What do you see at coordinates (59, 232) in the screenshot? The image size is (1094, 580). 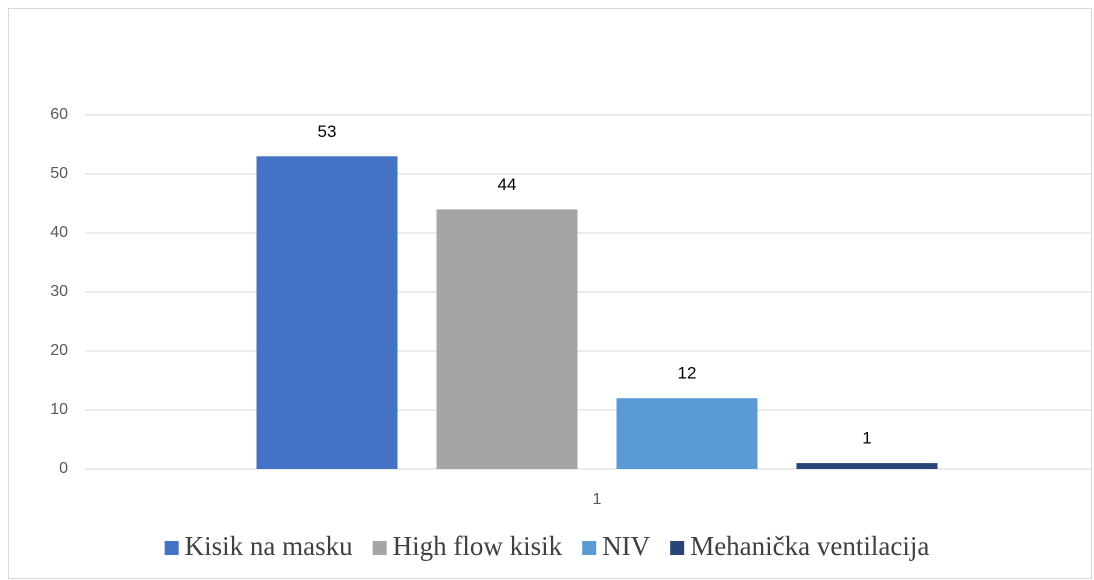 I see `y-tick-label: 40` at bounding box center [59, 232].